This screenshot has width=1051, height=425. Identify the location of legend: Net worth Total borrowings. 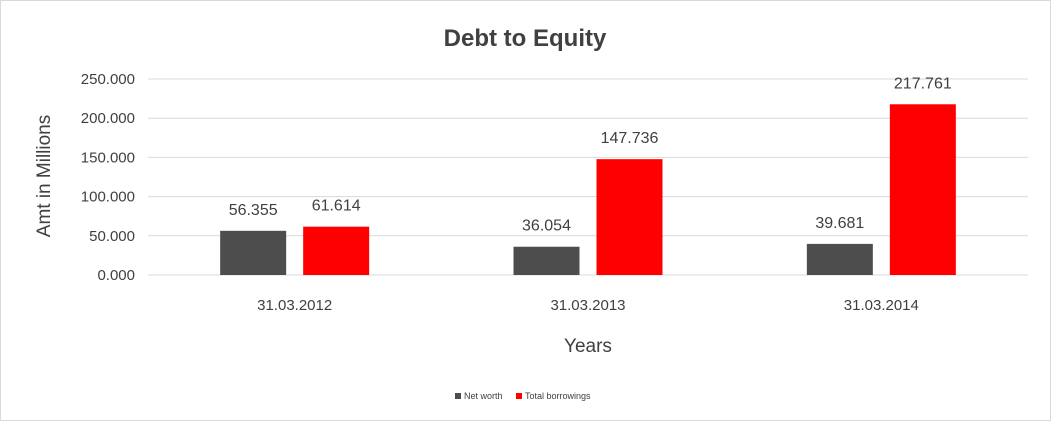
(523, 396).